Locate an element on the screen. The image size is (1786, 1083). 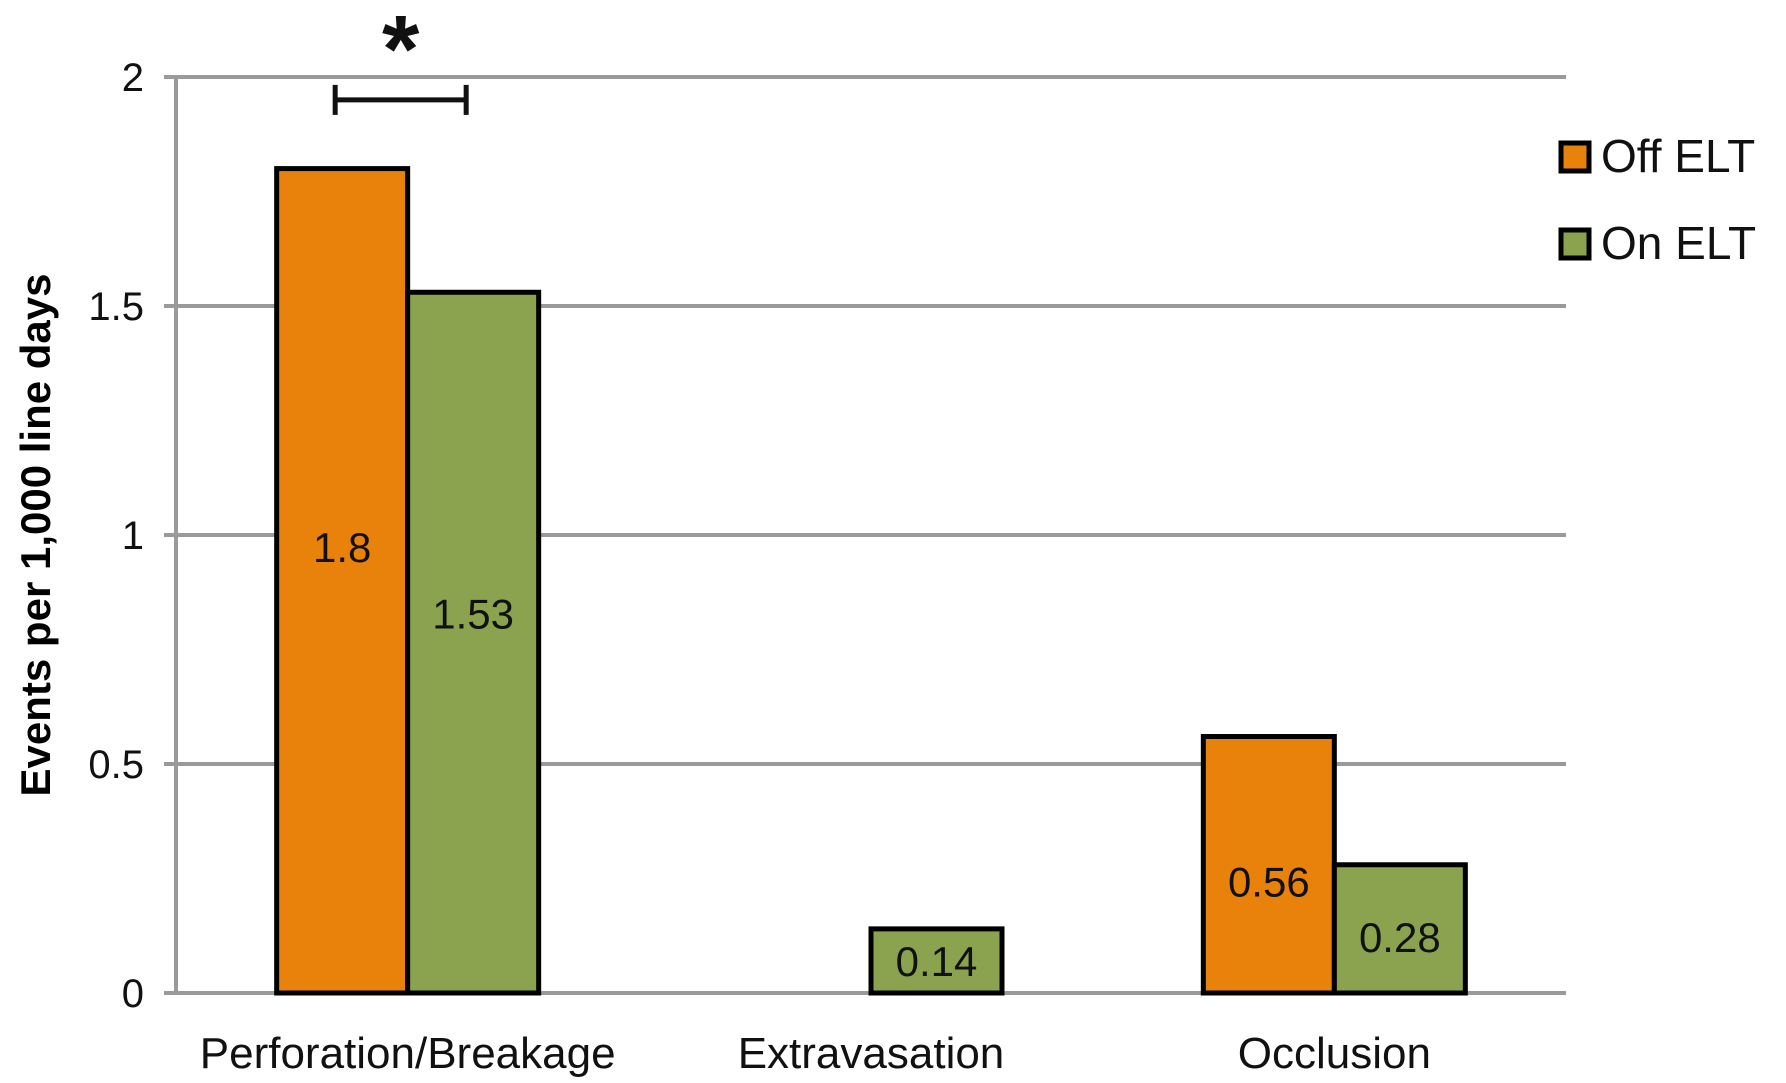
legend-label: On ELT is located at coordinates (1678, 243).